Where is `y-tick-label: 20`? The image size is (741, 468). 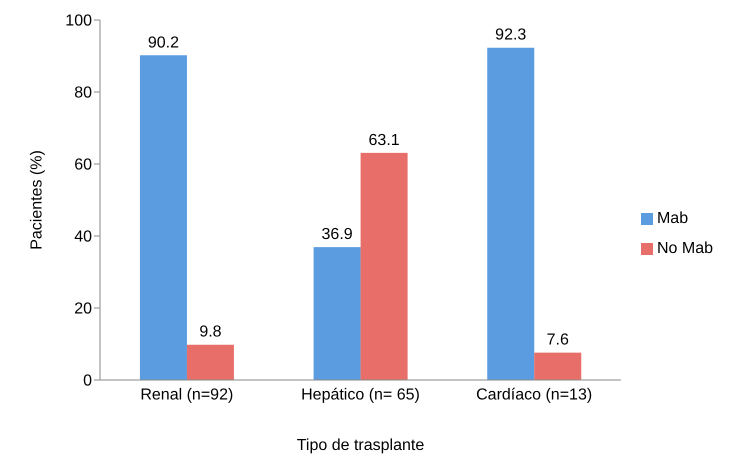 y-tick-label: 20 is located at coordinates (83, 309).